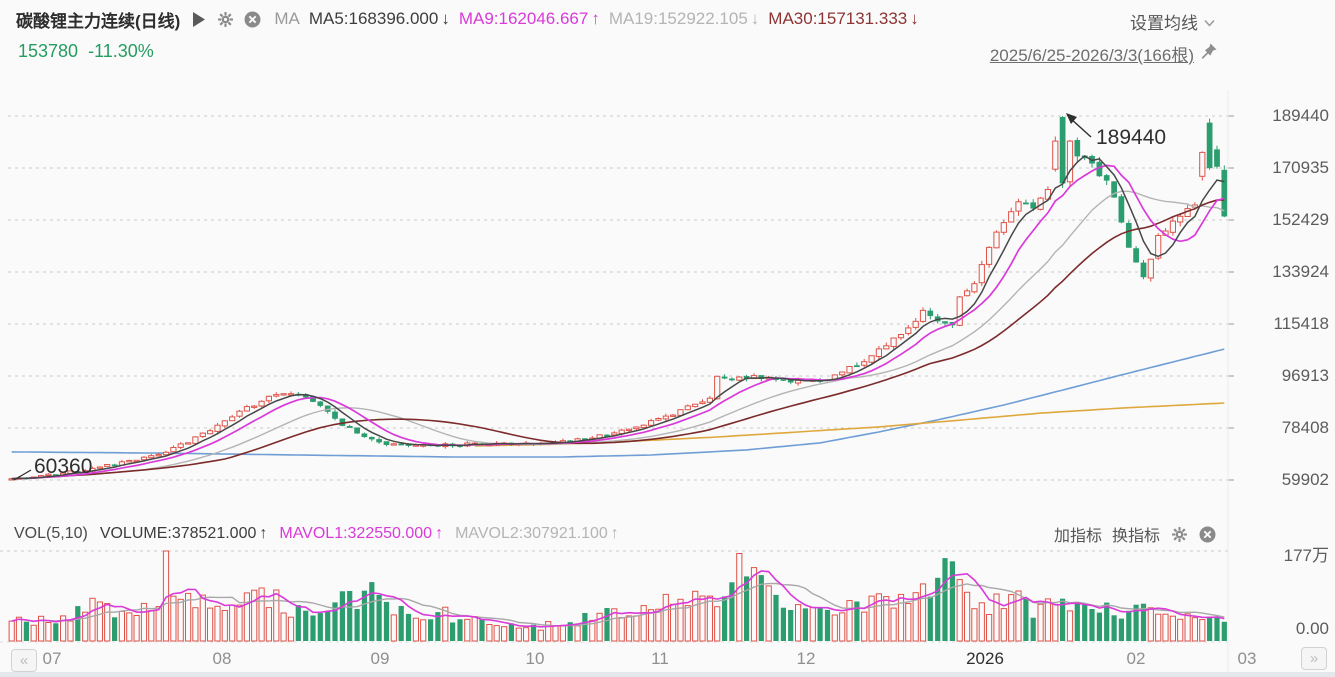  Describe the element at coordinates (1164, 23) in the screenshot. I see `ma-settings-label: 设置均线` at that location.